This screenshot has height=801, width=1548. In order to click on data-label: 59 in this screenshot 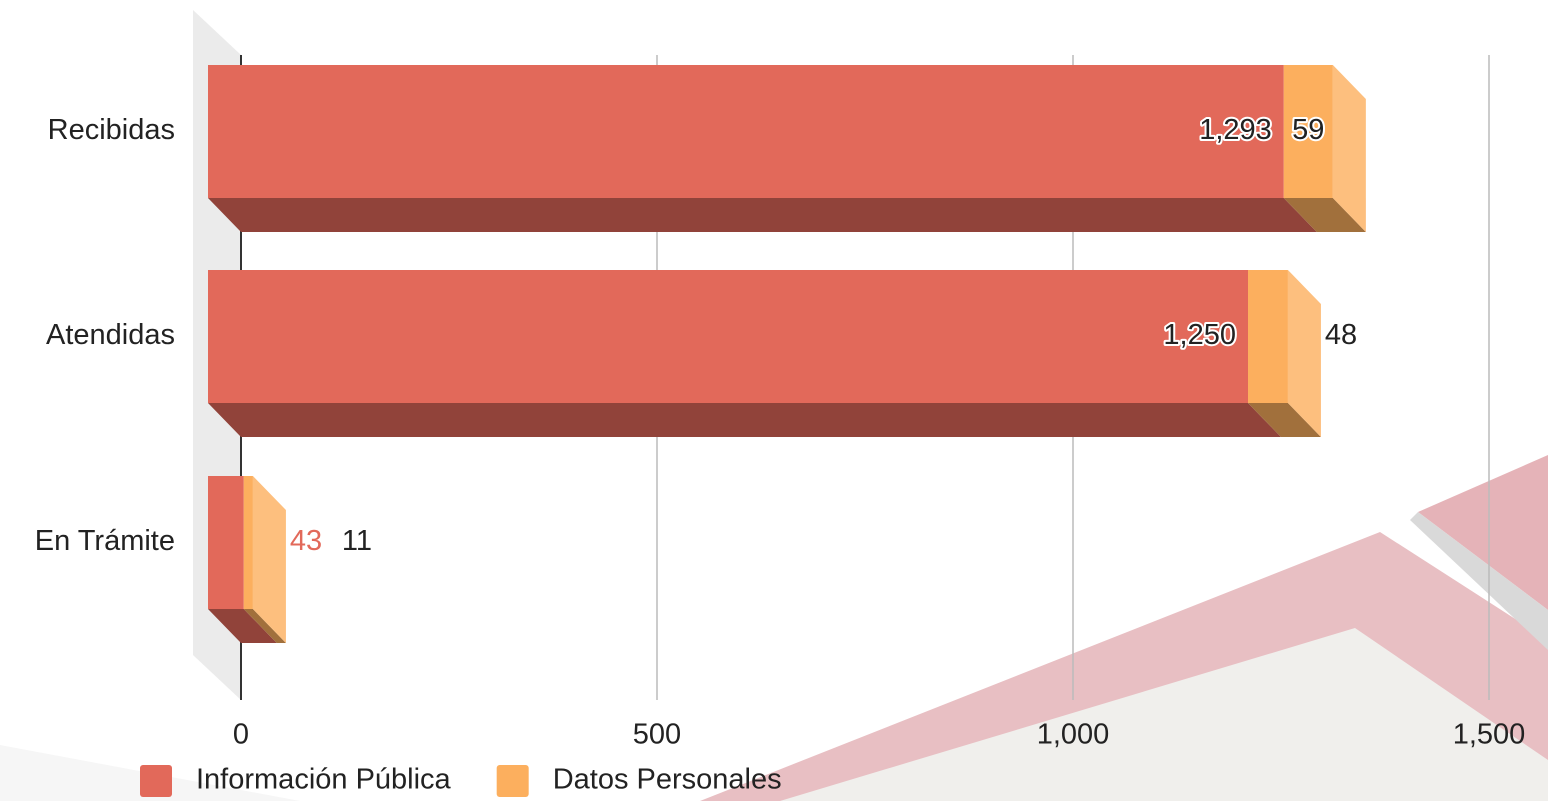, I will do `click(1308, 130)`.